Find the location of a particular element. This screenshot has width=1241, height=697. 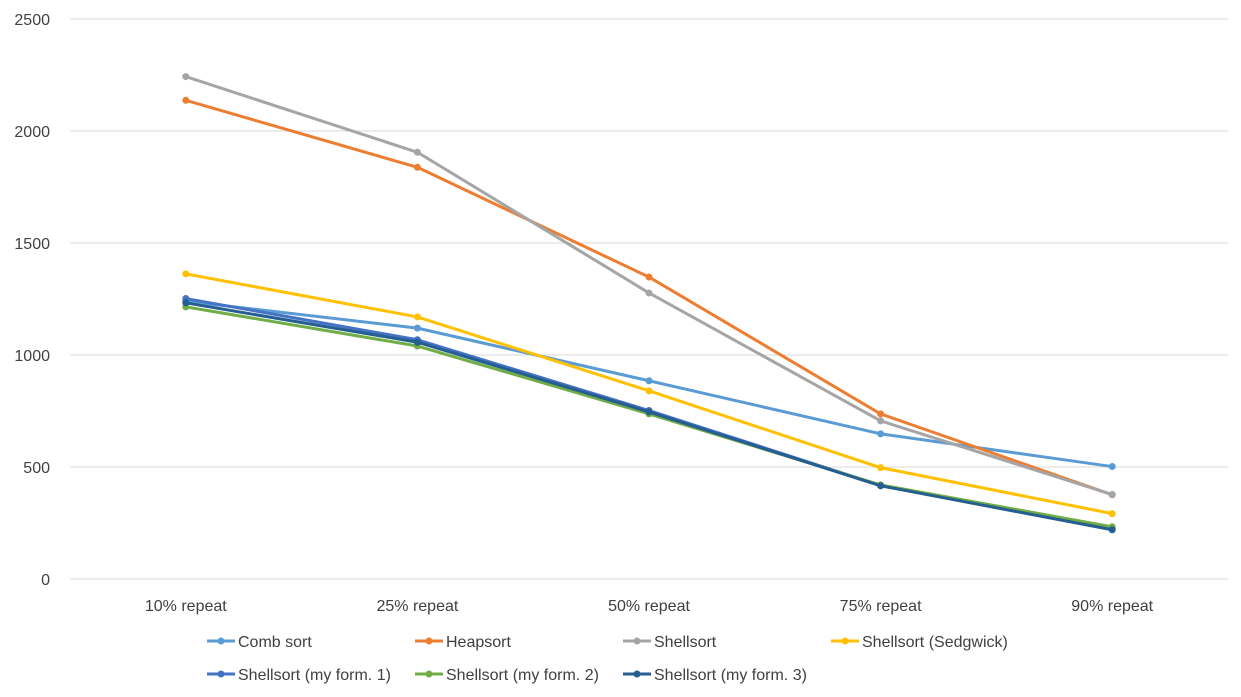

x-tick-label: 25% repeat is located at coordinates (417, 606).